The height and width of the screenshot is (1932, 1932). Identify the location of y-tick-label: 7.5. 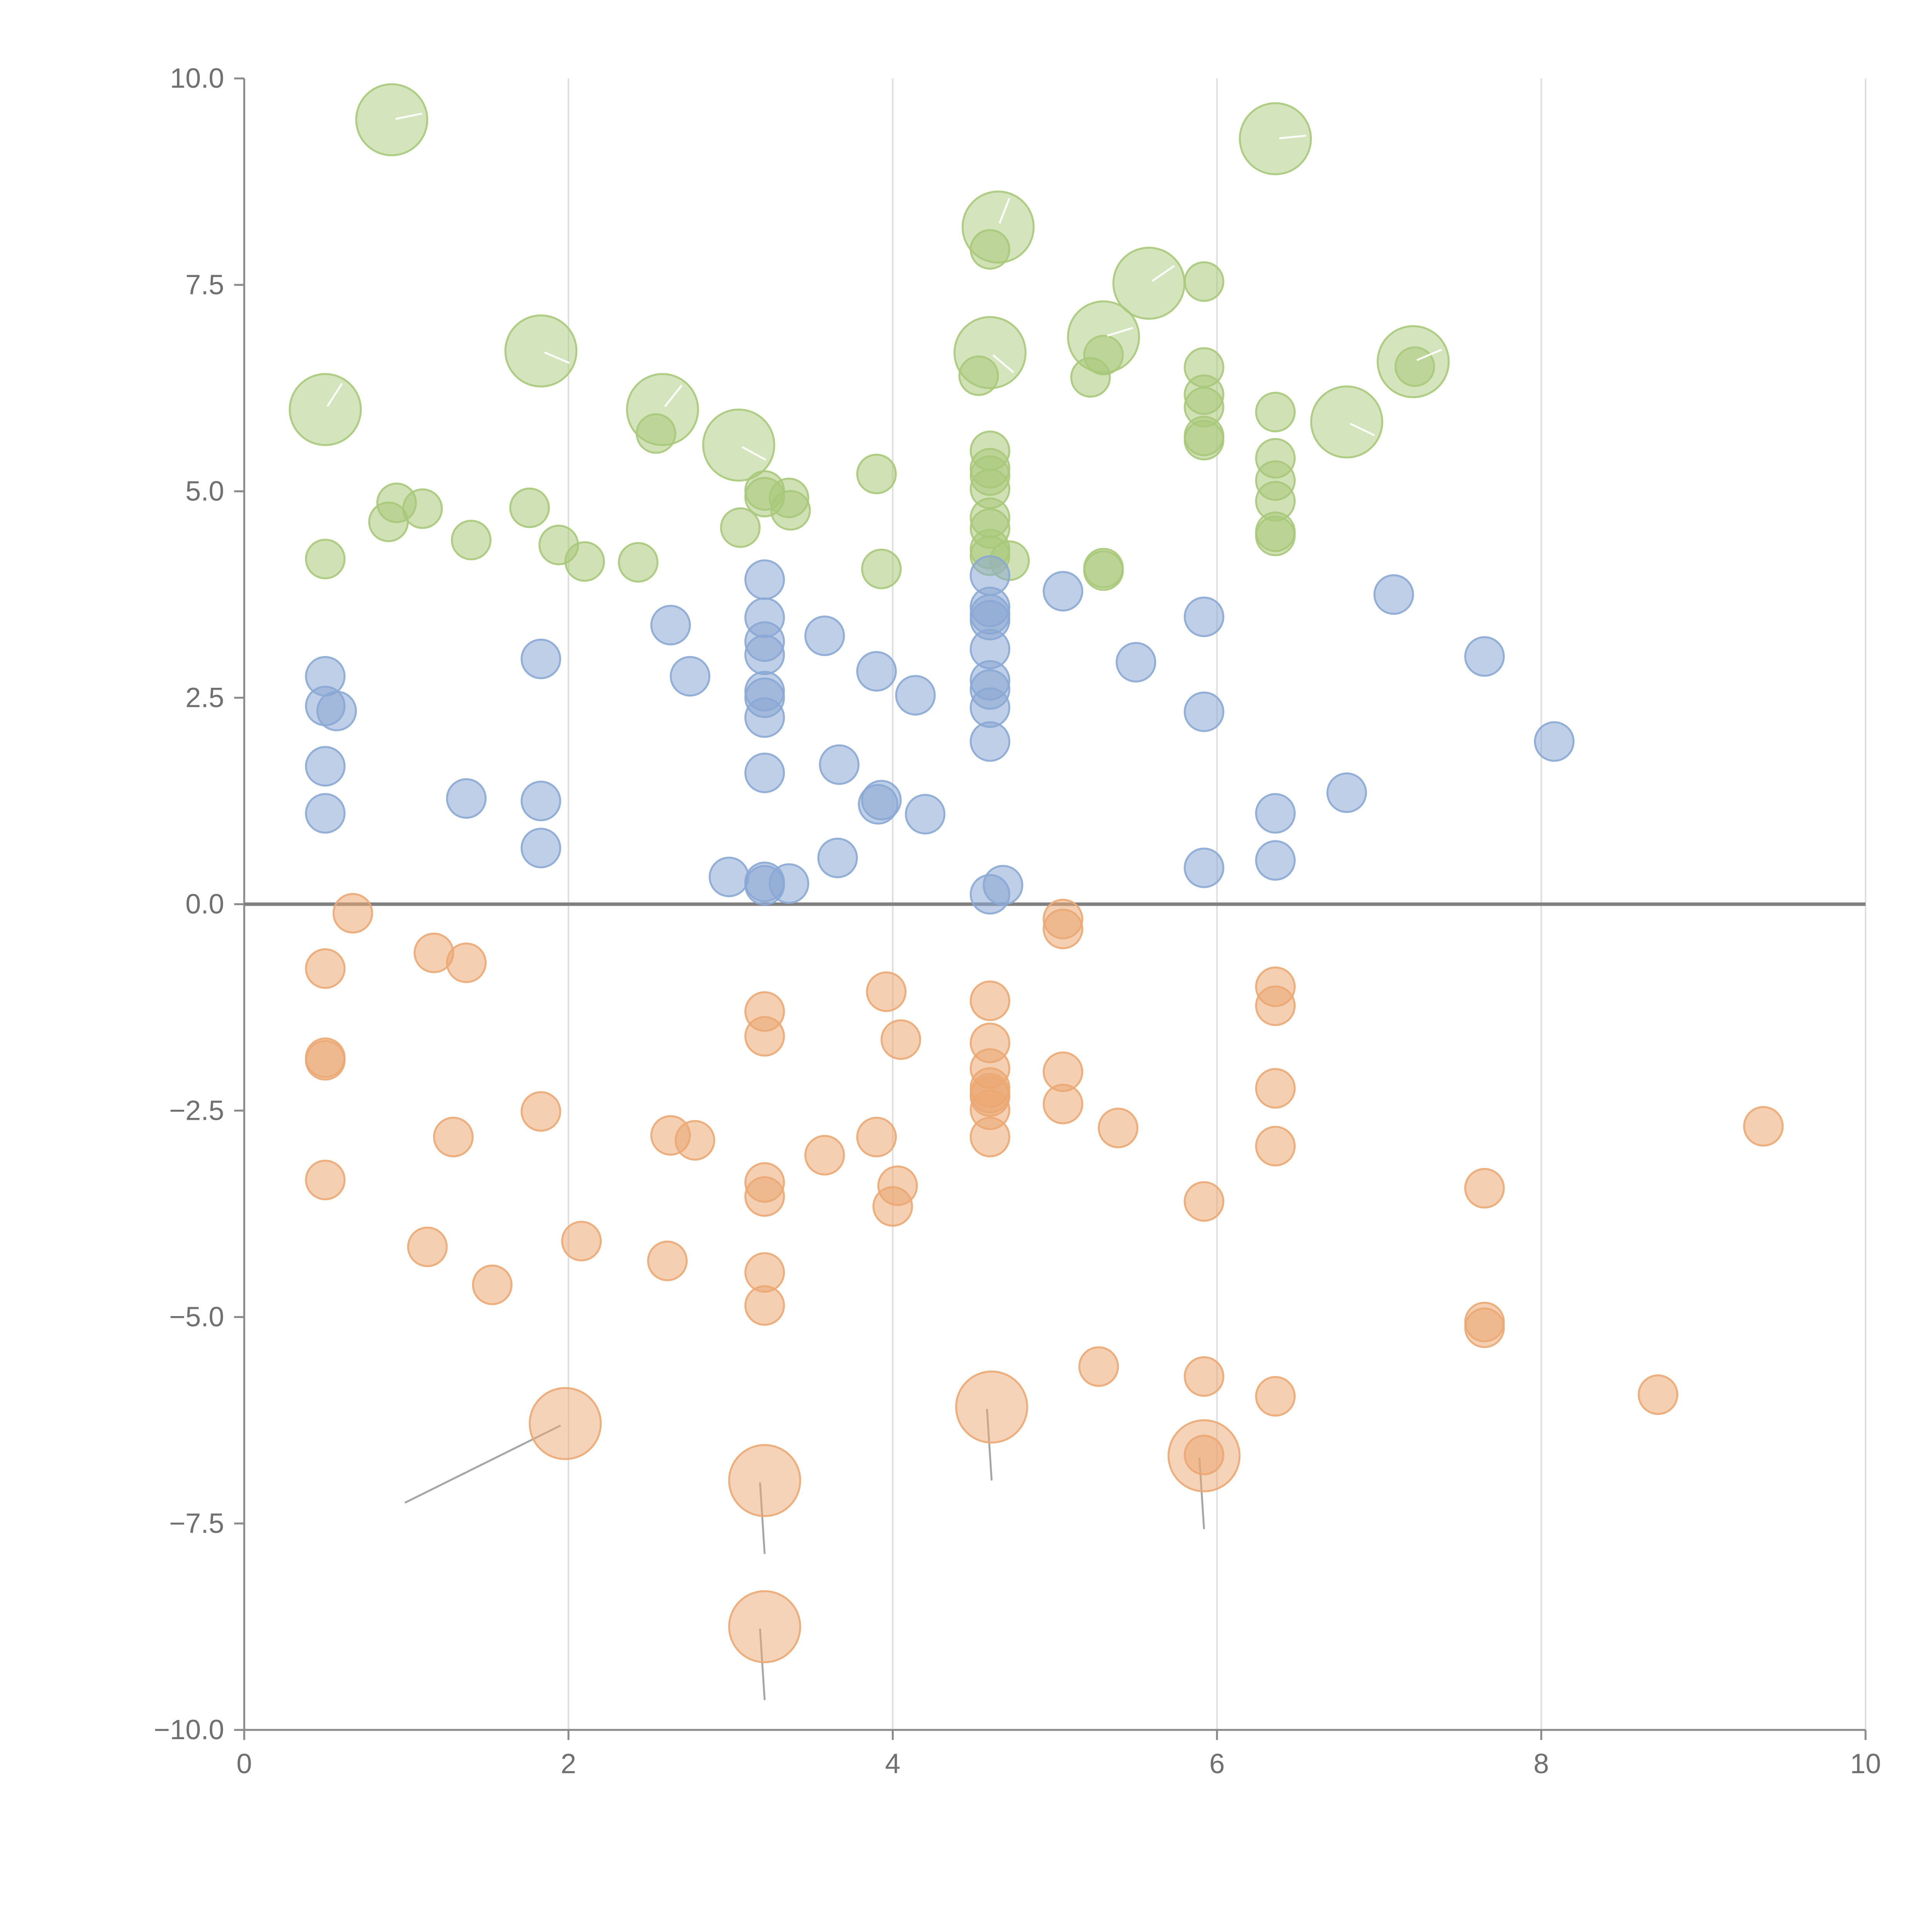
(205, 284).